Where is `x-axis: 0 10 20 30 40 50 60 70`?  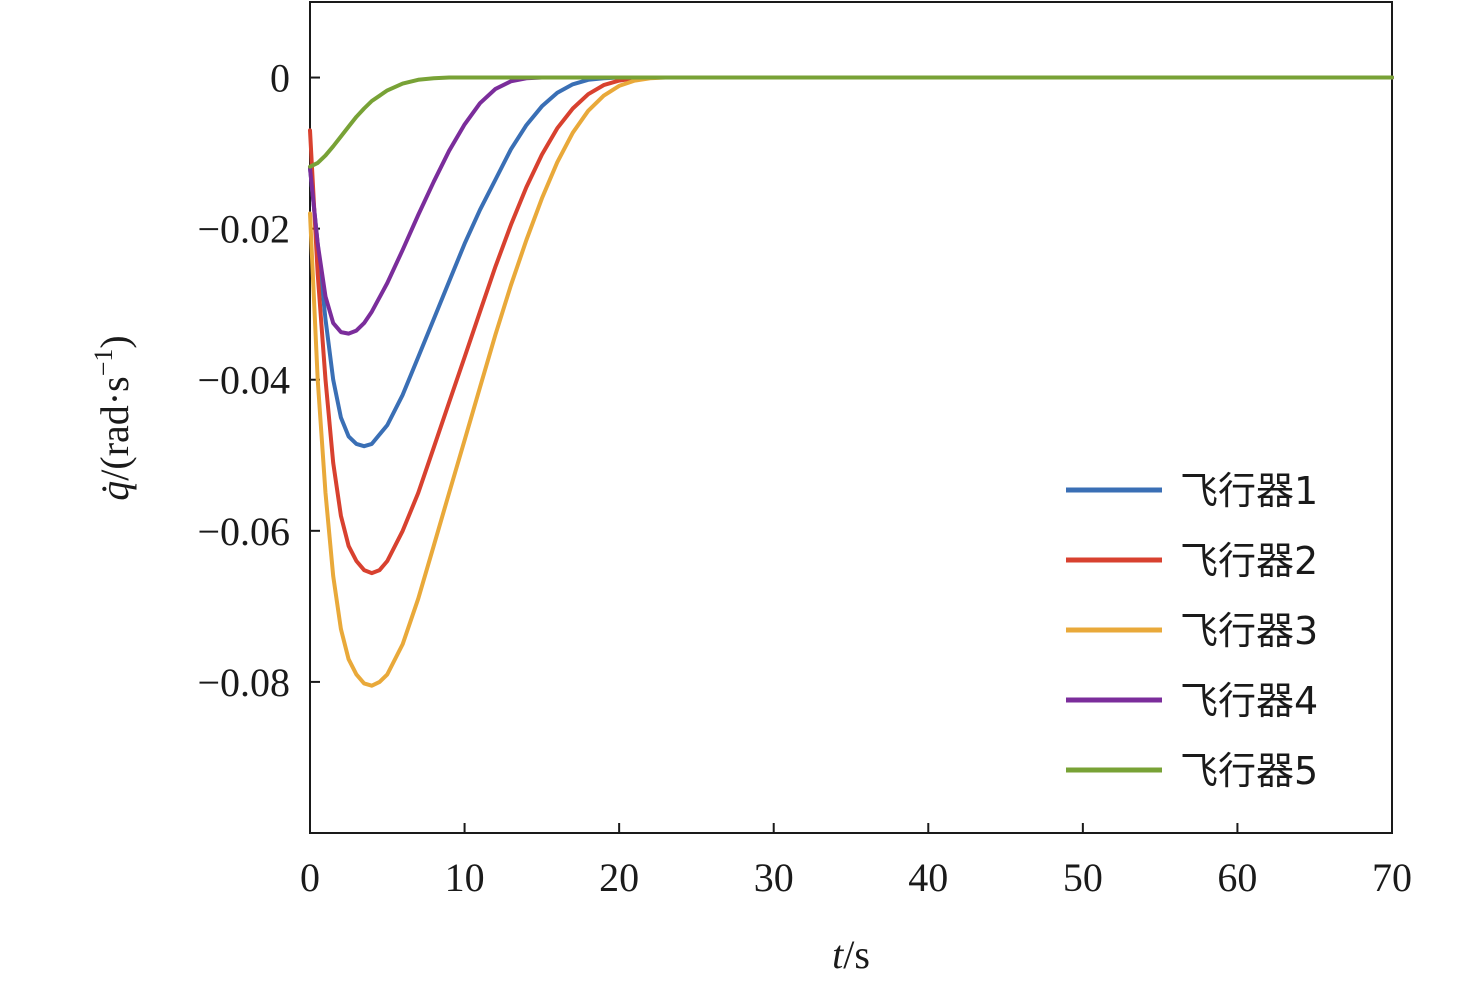 x-axis: 0 10 20 30 40 50 60 70 is located at coordinates (856, 861).